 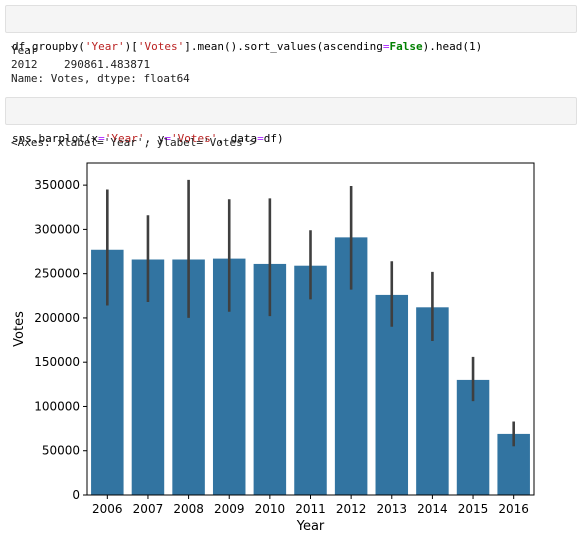 What do you see at coordinates (188, 509) in the screenshot?
I see `x-tick-label: 2008` at bounding box center [188, 509].